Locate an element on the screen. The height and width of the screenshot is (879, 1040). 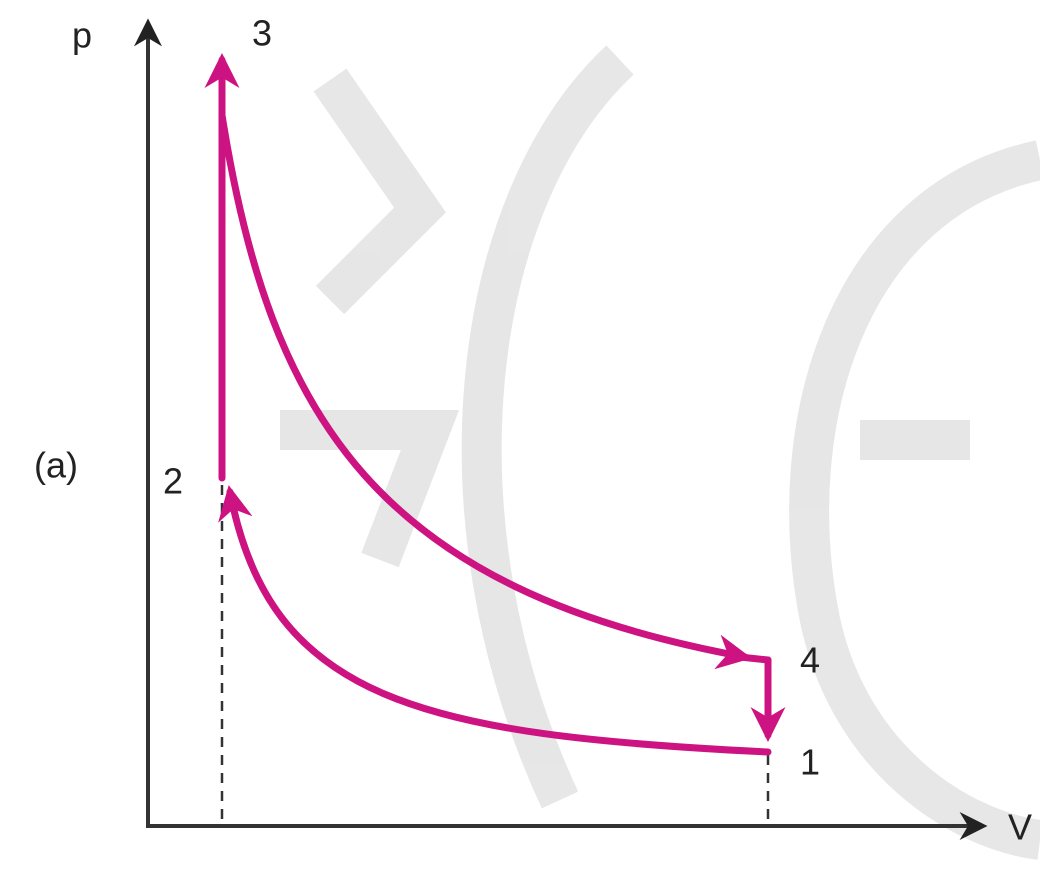
process-3-4-end is located at coordinates (754, 658).